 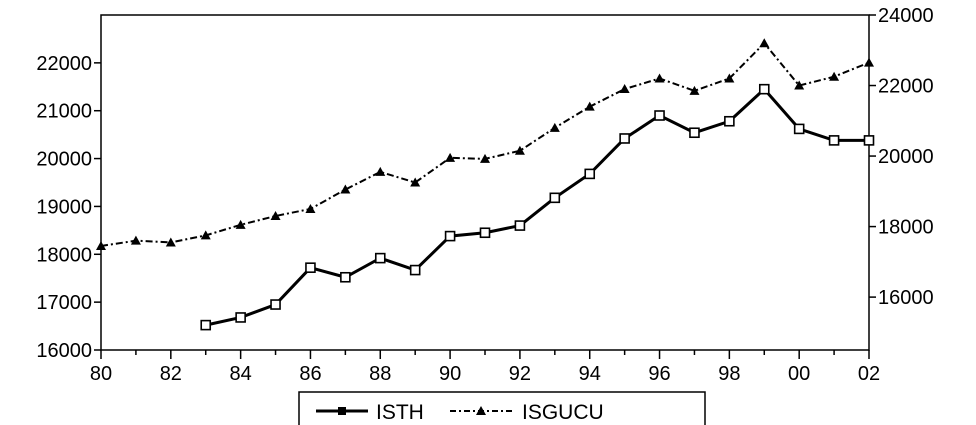 I want to click on legend-box, so click(x=502, y=408).